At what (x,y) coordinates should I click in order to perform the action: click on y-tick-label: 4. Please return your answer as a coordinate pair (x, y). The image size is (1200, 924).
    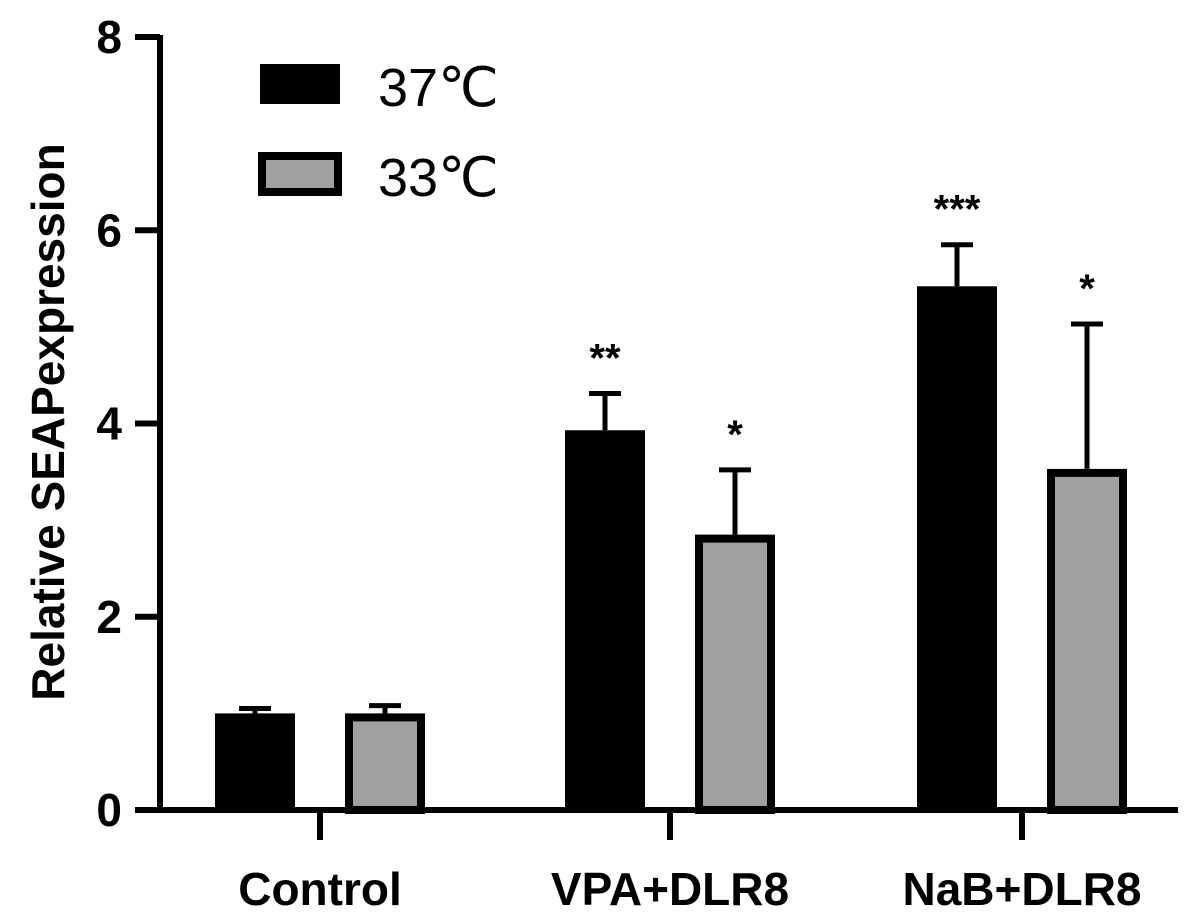
    Looking at the image, I should click on (109, 424).